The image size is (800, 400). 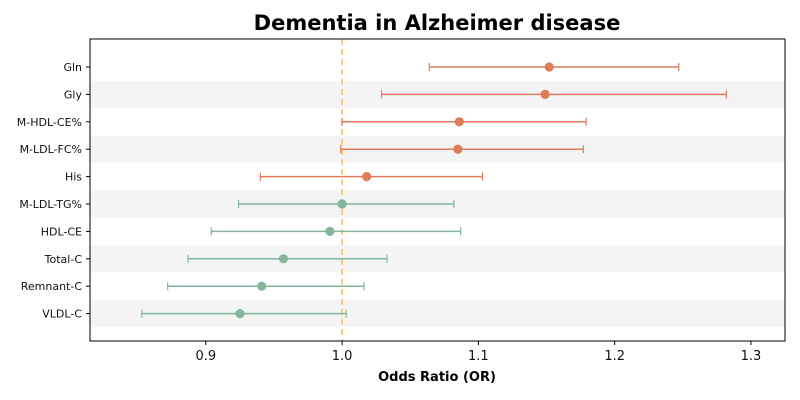 I want to click on y-tick-label: M-LDL-TG%, so click(x=50, y=204).